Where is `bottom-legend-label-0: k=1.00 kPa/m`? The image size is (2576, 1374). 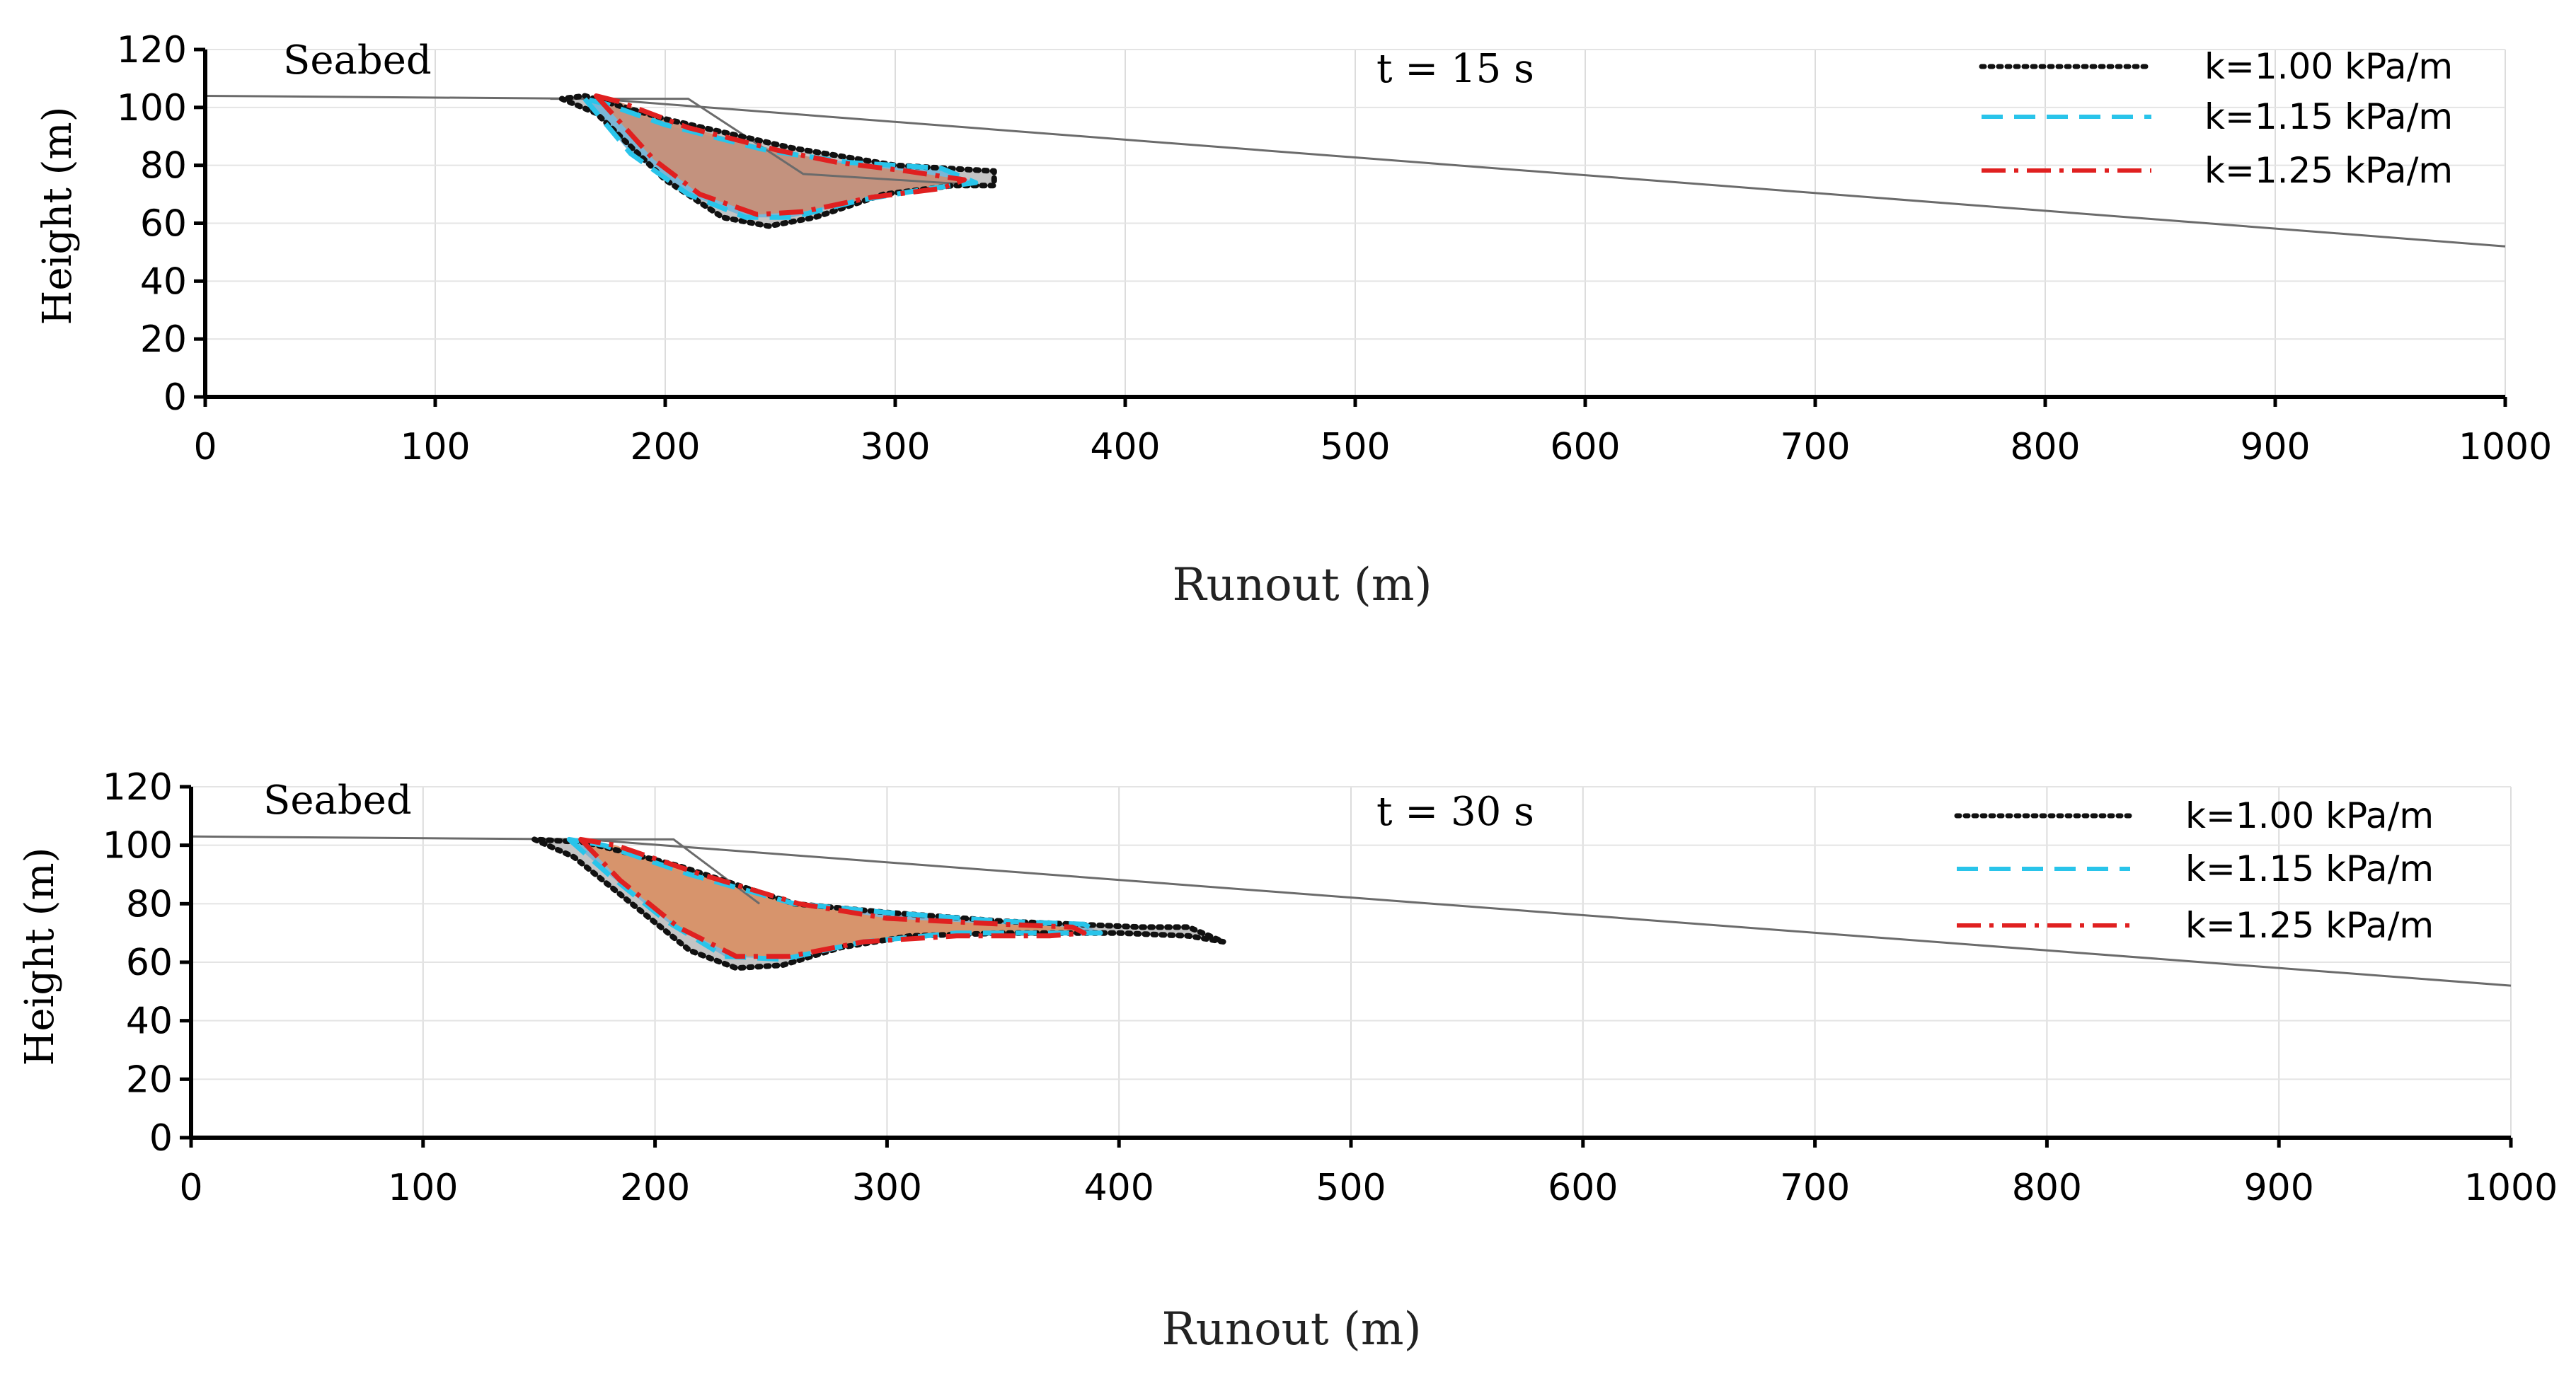 bottom-legend-label-0: k=1.00 kPa/m is located at coordinates (2310, 815).